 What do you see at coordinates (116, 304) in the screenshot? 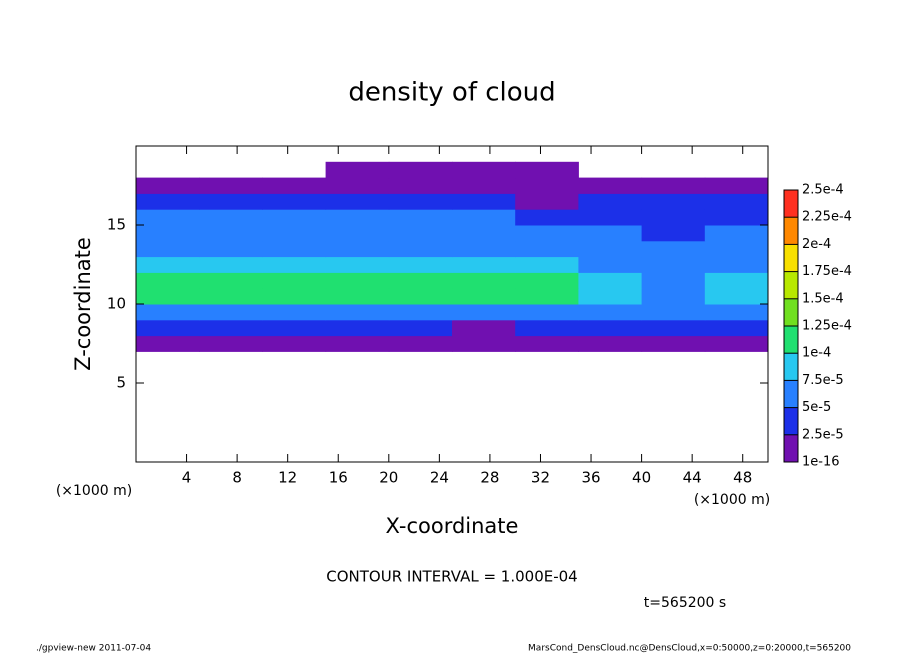
I see `y-tick-label: 10` at bounding box center [116, 304].